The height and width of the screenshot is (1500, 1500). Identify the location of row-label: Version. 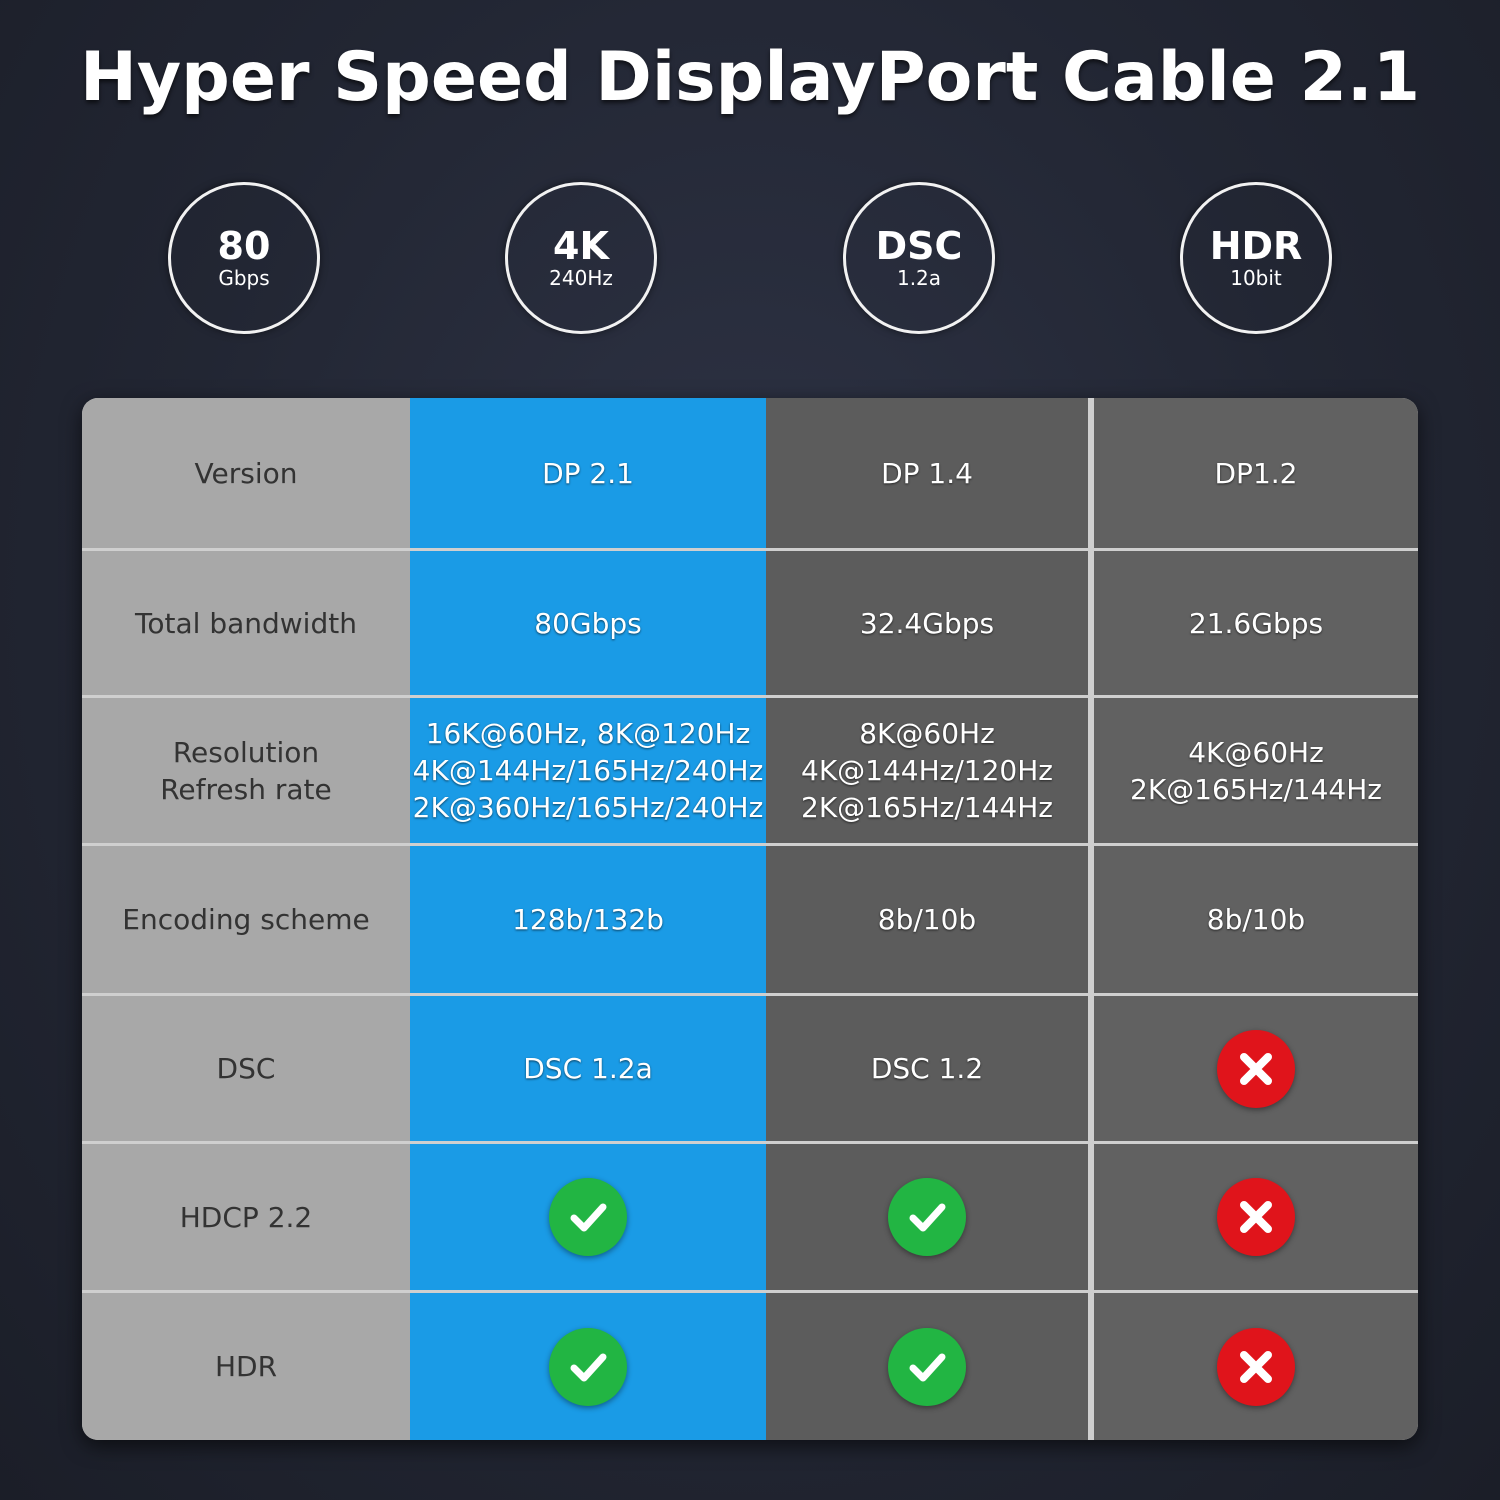
(246, 473).